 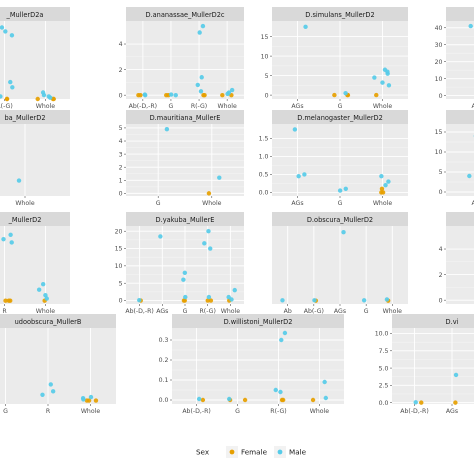 I want to click on legend: Sex Female Male, so click(x=251, y=452).